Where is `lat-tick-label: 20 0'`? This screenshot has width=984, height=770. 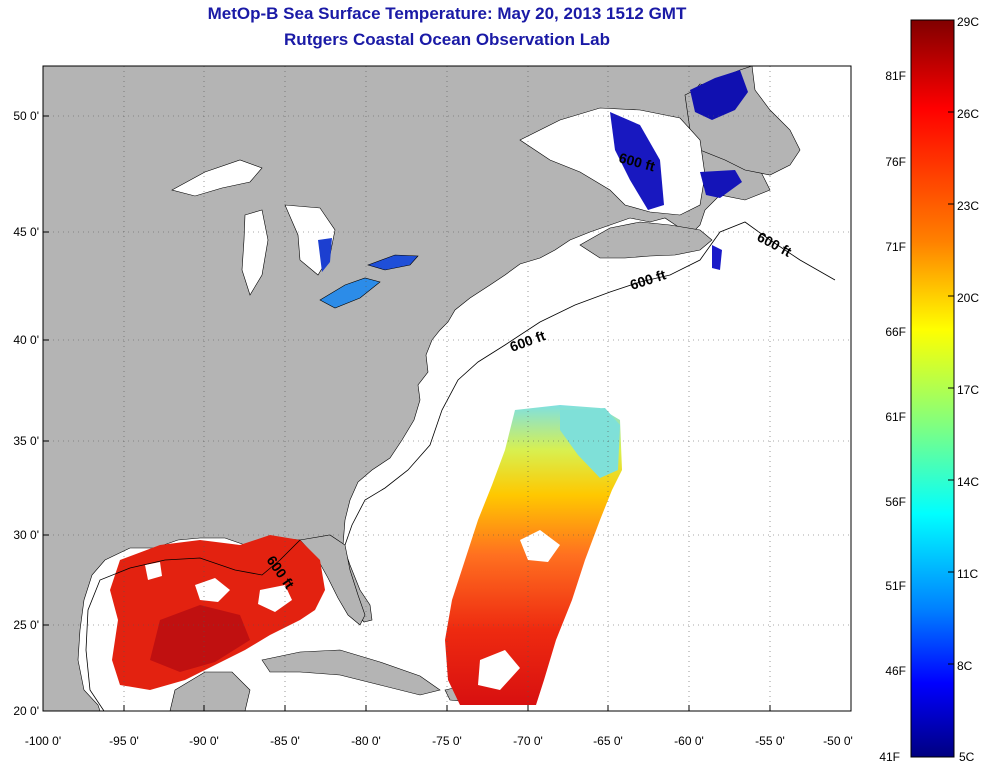
lat-tick-label: 20 0' is located at coordinates (26, 711).